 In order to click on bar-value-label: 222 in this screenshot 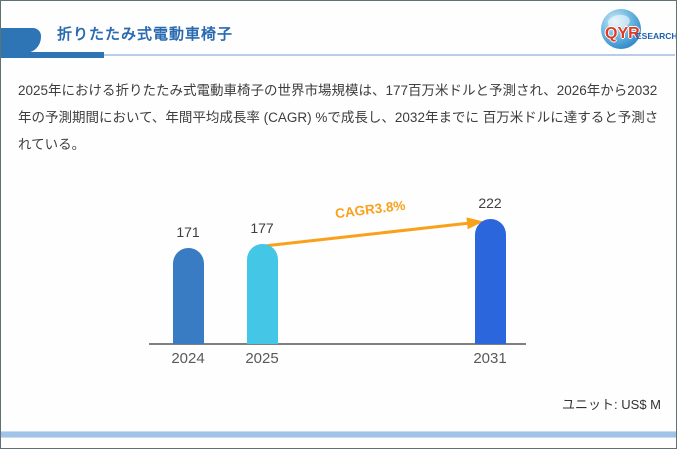, I will do `click(490, 203)`.